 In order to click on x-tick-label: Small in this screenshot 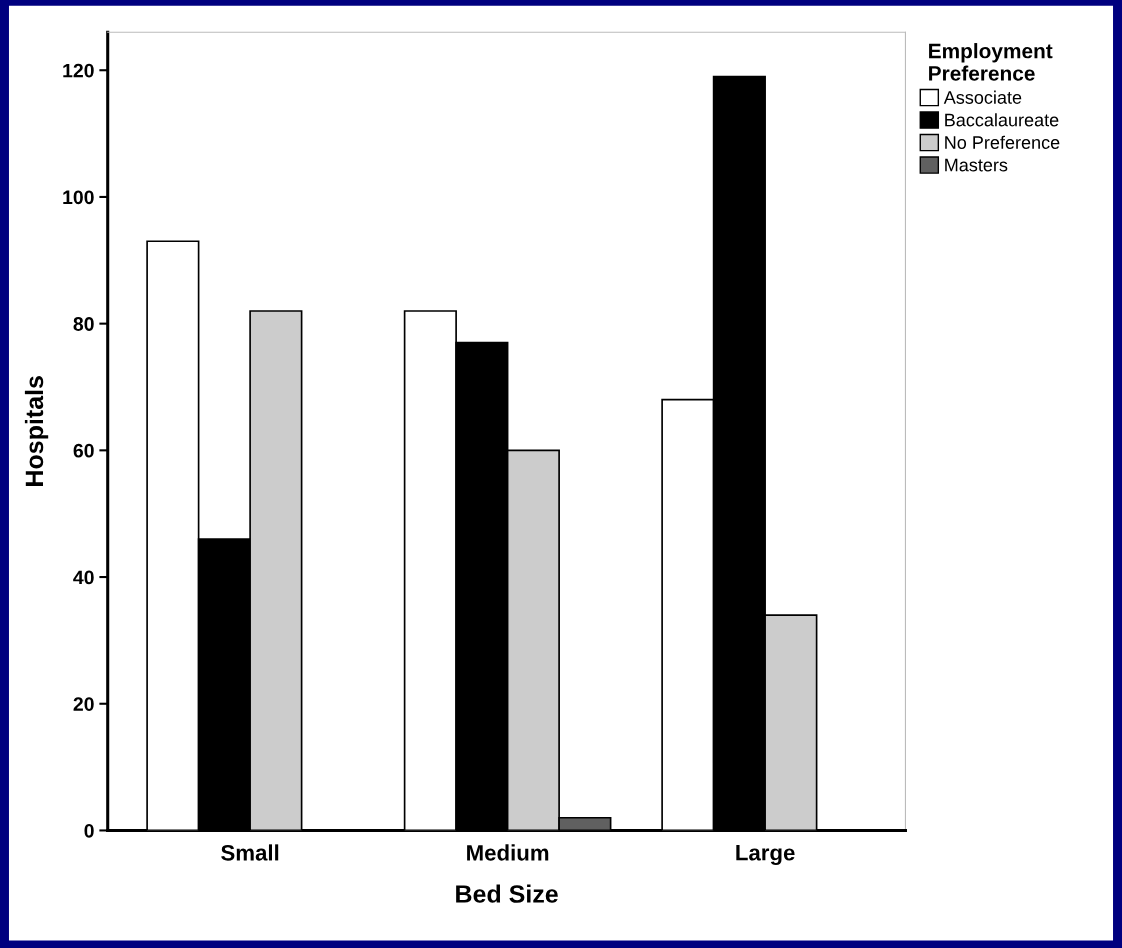, I will do `click(250, 852)`.